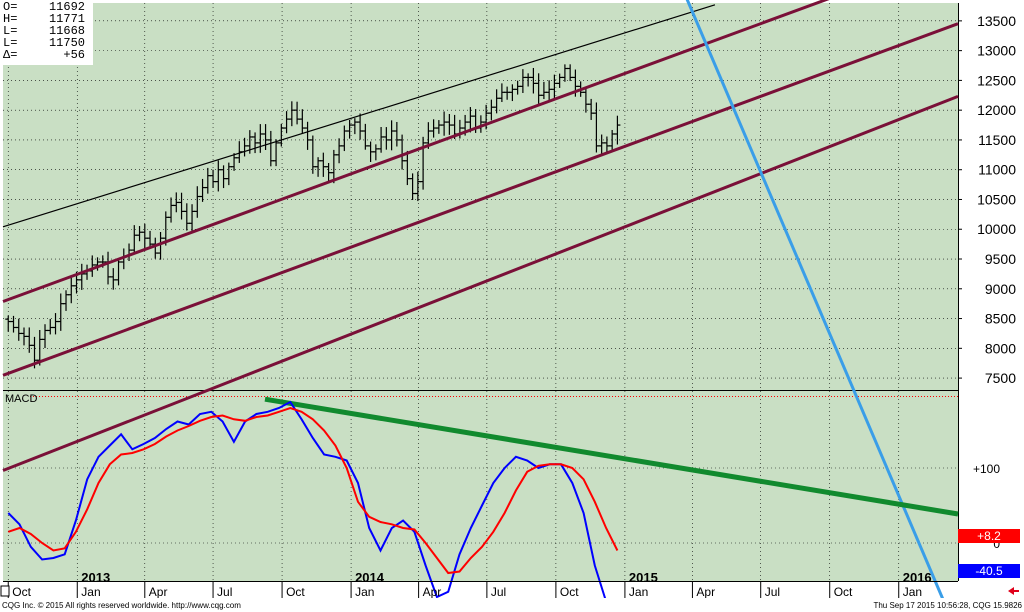 This screenshot has height=612, width=1024. I want to click on year-label: 2016, so click(917, 577).